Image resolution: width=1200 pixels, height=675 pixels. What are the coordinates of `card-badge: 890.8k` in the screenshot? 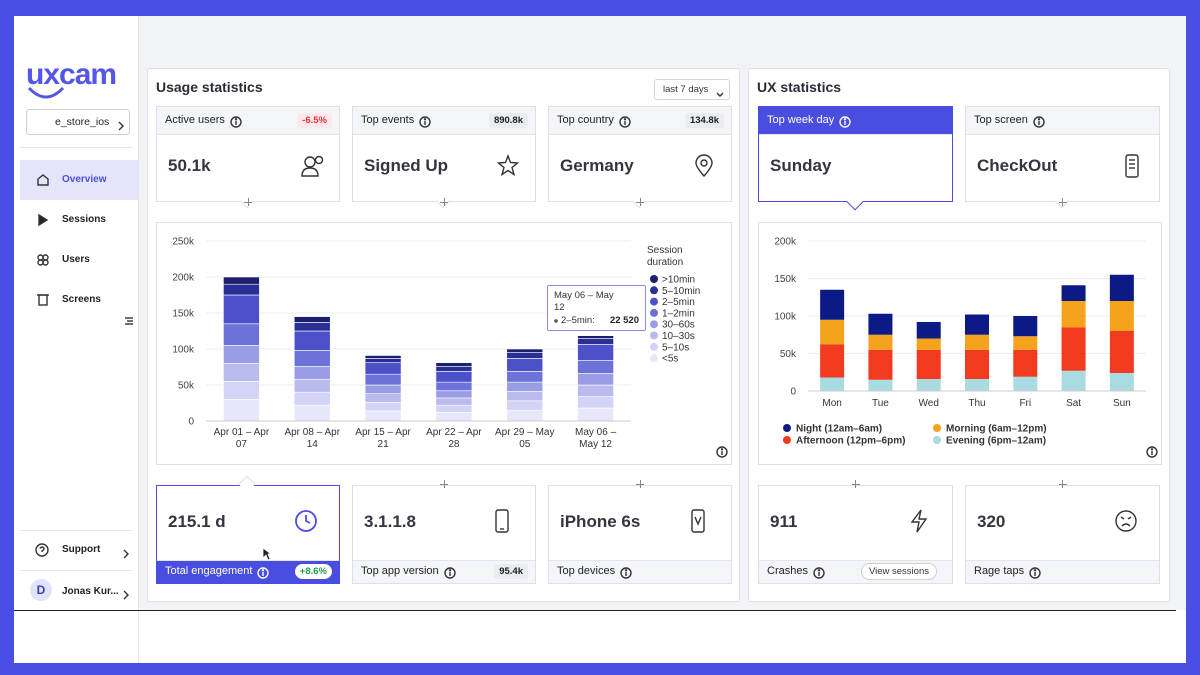 It's located at (508, 120).